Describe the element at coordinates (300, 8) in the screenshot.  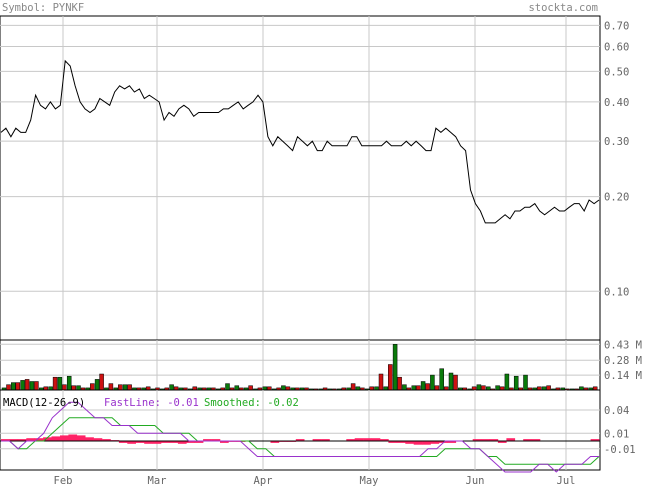
I see `header: Symbol: PYNKF stockta.com` at that location.